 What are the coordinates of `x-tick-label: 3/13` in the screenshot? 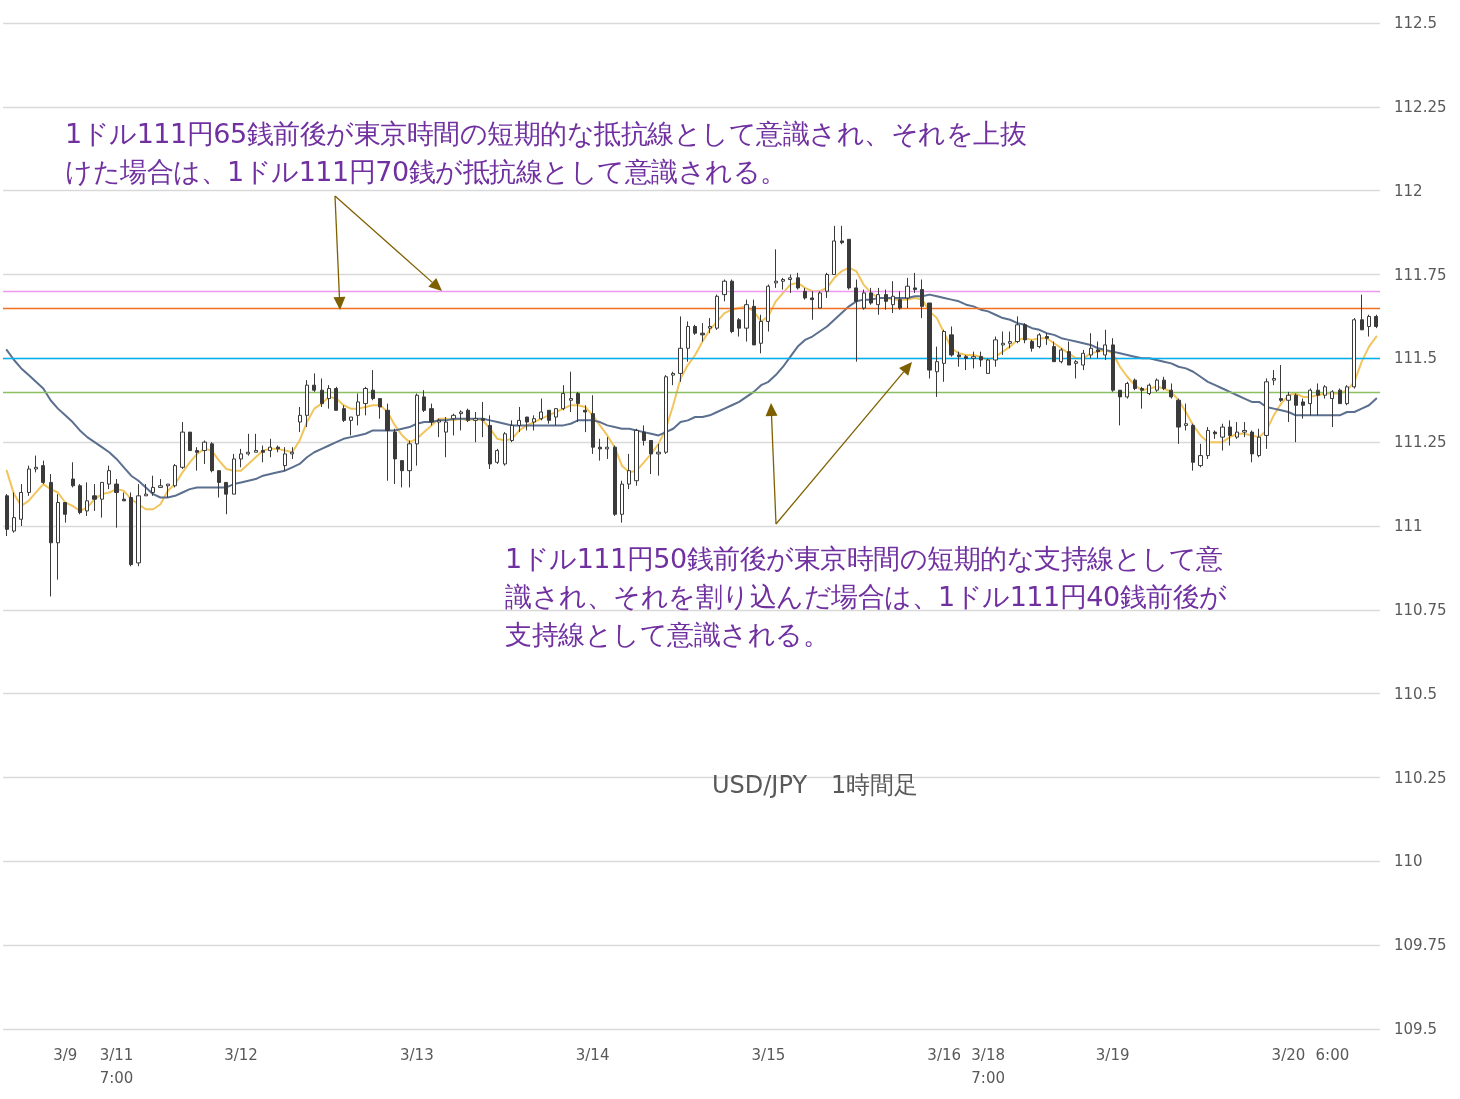 It's located at (416, 1054).